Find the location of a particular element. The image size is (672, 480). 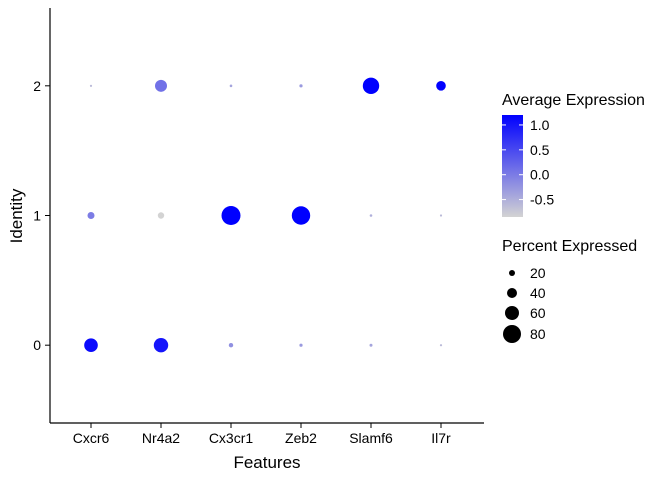

color-legend-label: 0.0 is located at coordinates (540, 175).